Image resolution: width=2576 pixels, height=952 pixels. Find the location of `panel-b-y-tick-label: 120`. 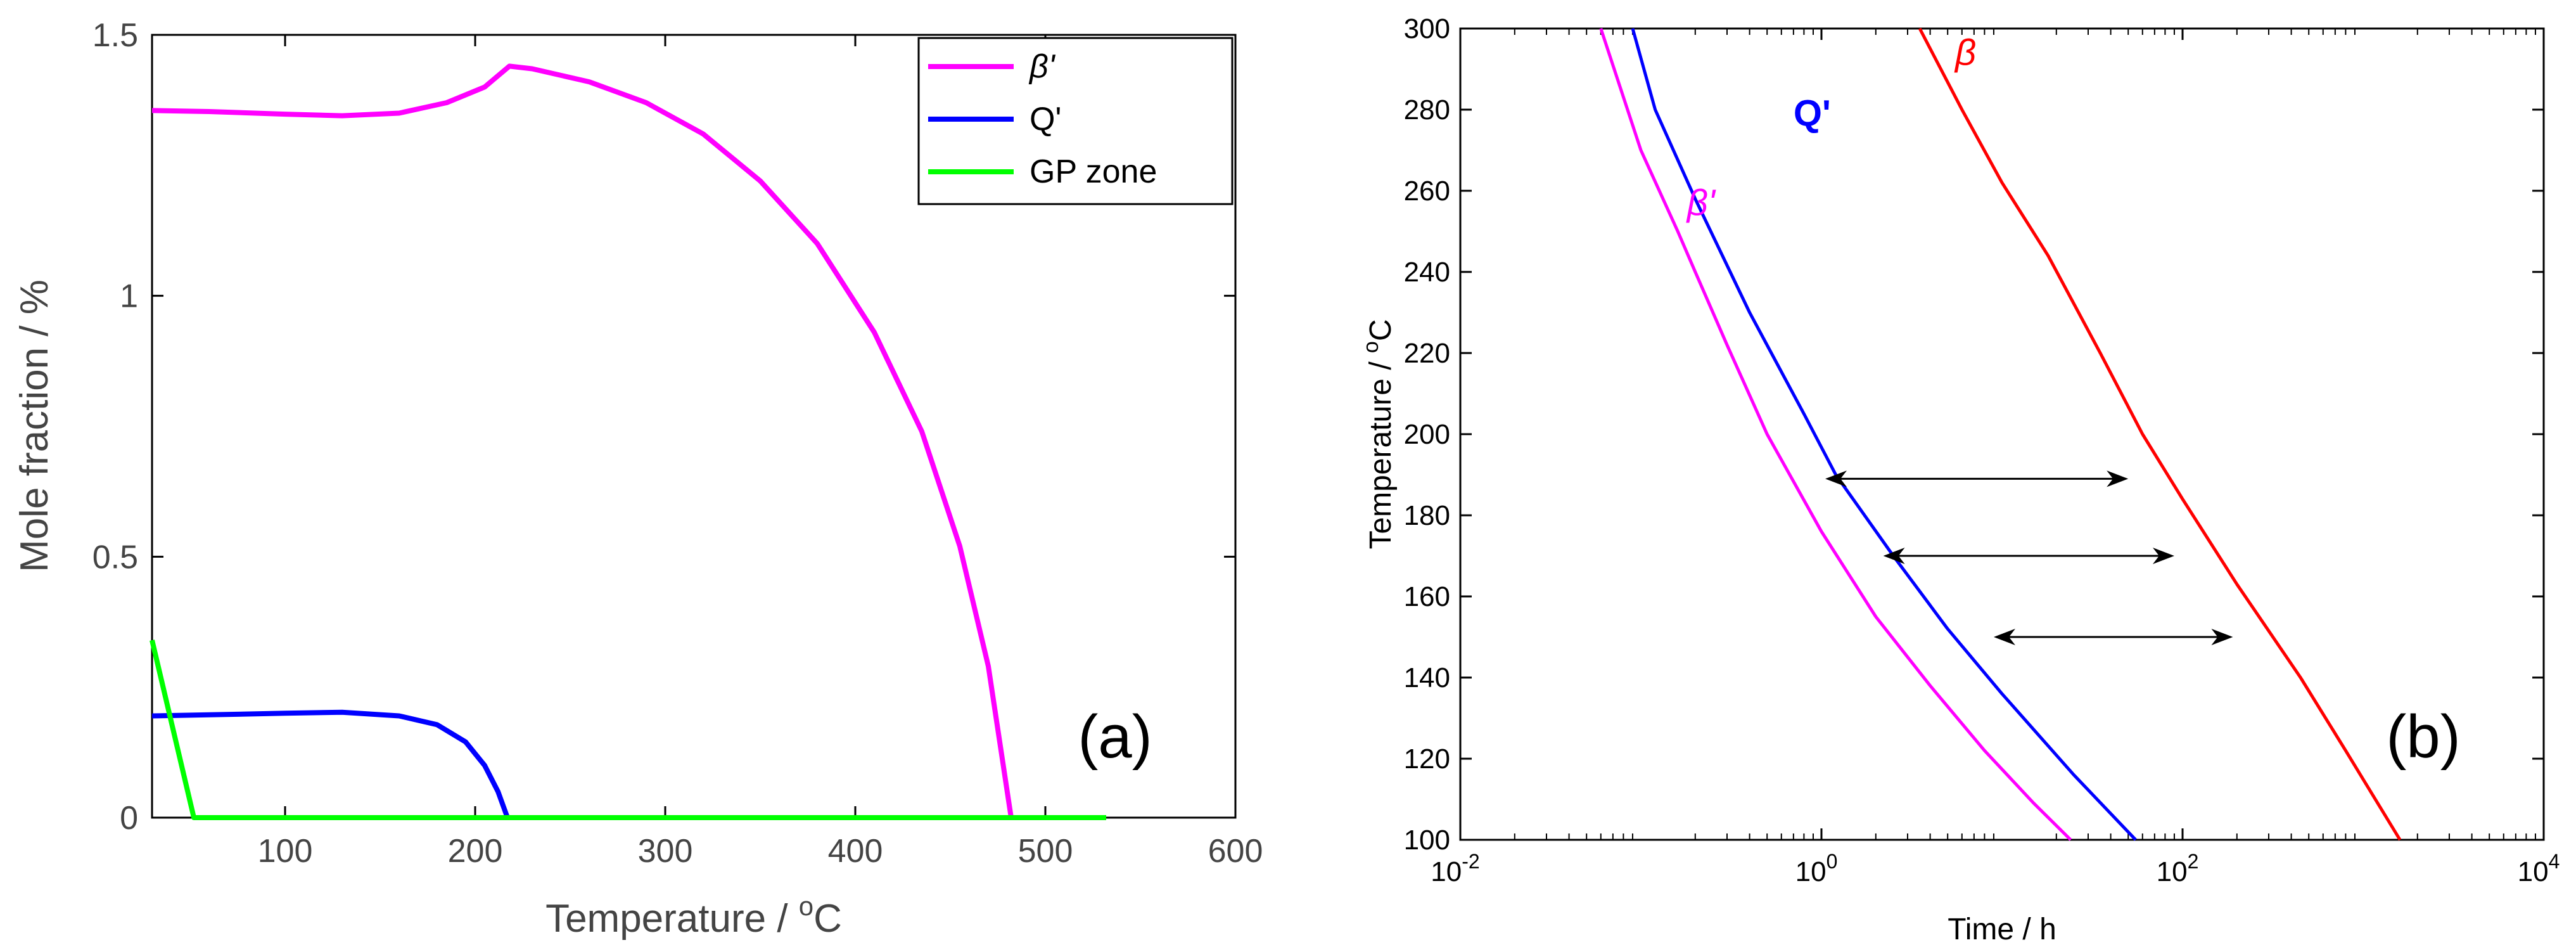

panel-b-y-tick-label: 120 is located at coordinates (1427, 759).